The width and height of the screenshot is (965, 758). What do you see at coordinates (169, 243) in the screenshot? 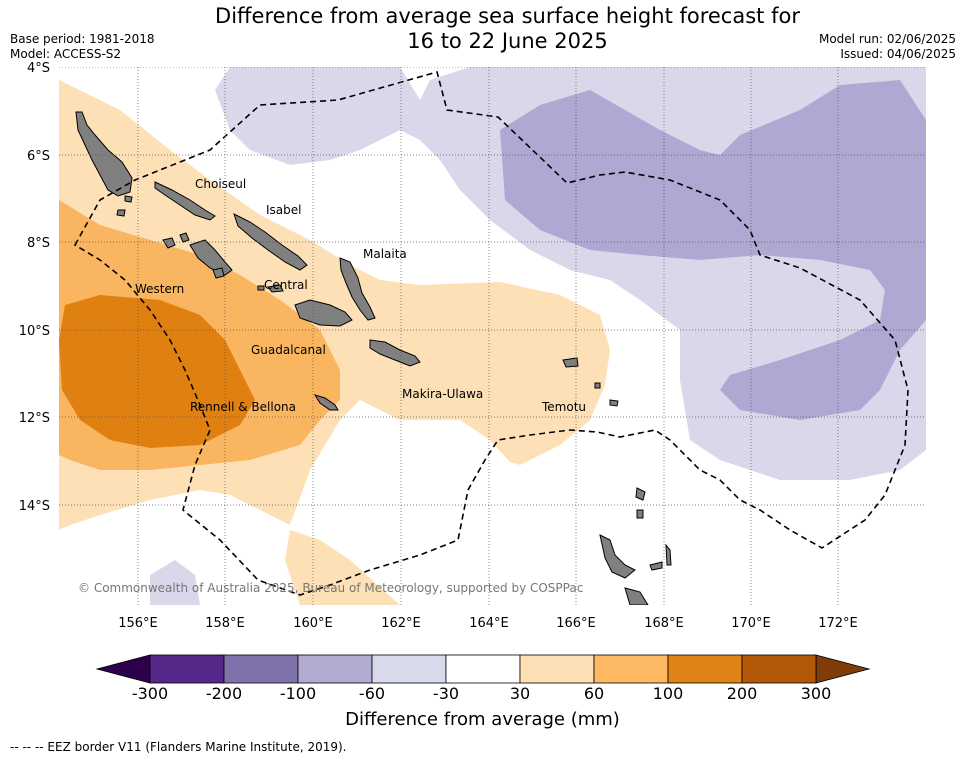
I see `vella-lavella-island` at bounding box center [169, 243].